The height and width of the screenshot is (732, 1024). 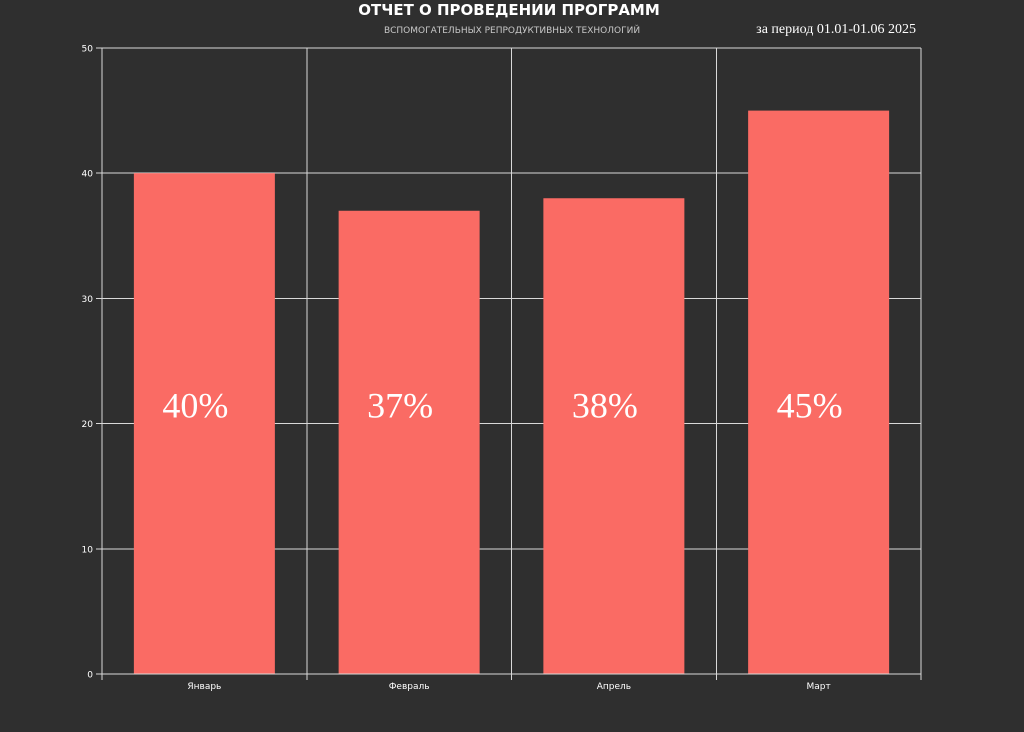 I want to click on y-tick-label: 10, so click(x=88, y=550).